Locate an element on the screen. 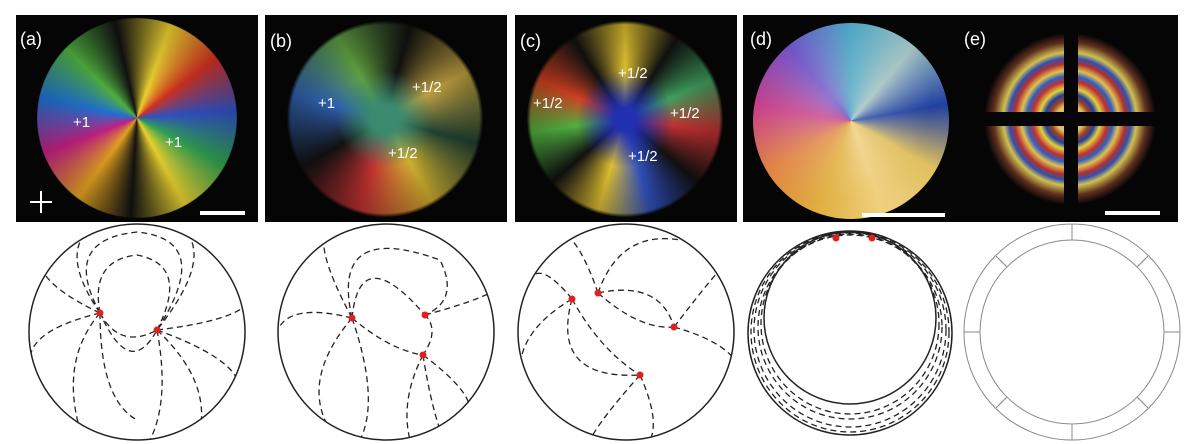 The width and height of the screenshot is (1200, 444). panel-label: (a) is located at coordinates (31, 39).